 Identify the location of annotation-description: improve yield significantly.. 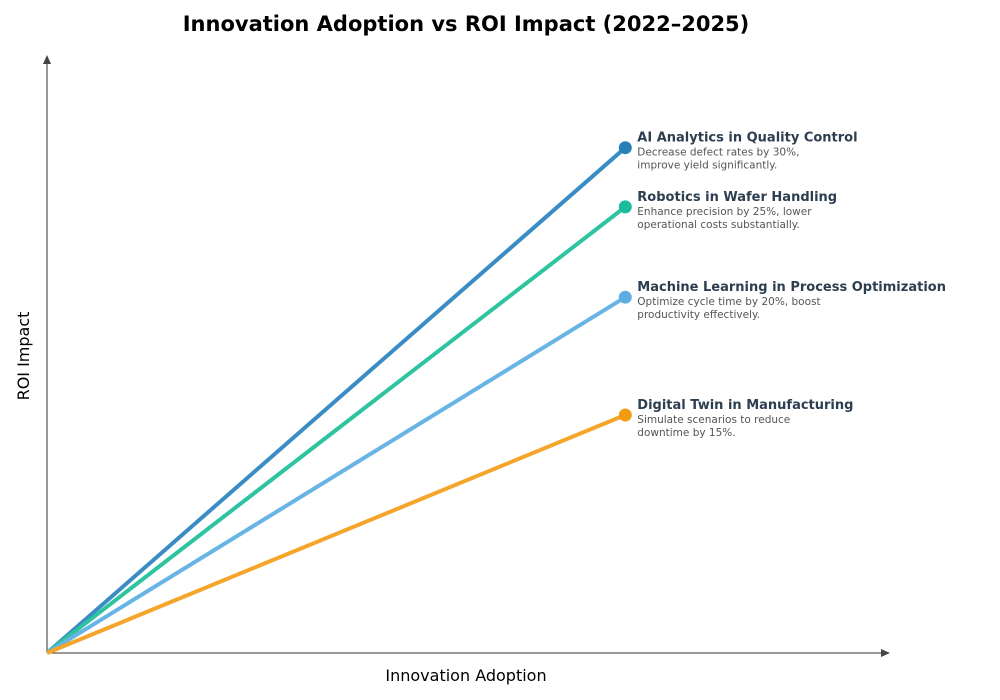
(707, 166).